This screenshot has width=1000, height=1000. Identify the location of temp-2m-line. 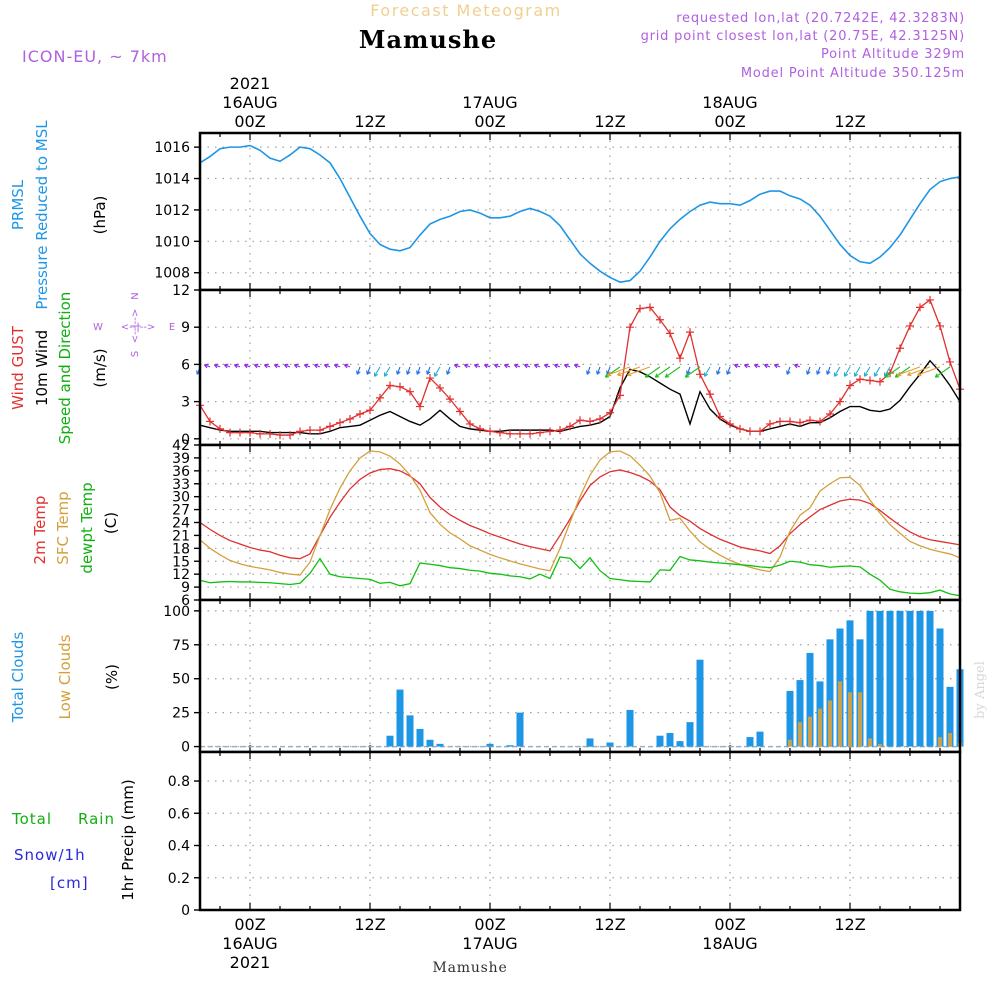
(580, 514).